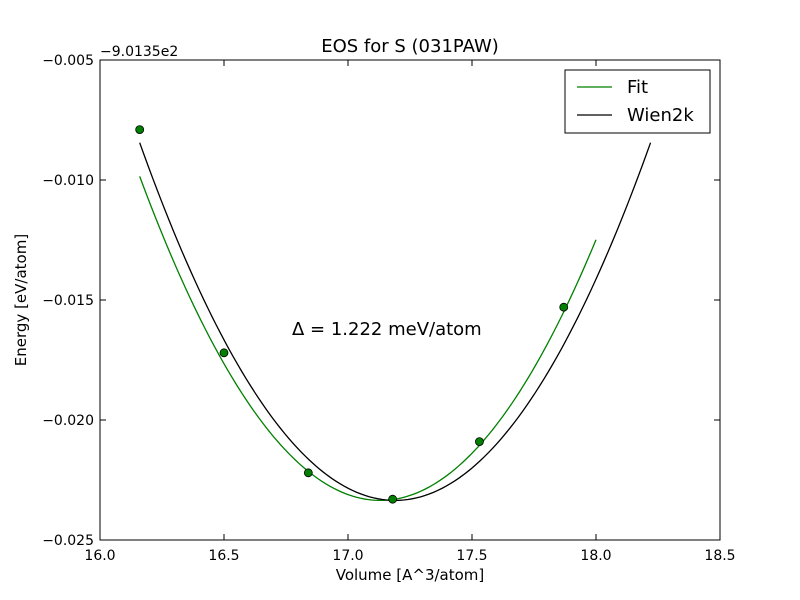 This screenshot has height=600, width=800. I want to click on delta-annotation: Δ = 1.222 meV/atom, so click(387, 329).